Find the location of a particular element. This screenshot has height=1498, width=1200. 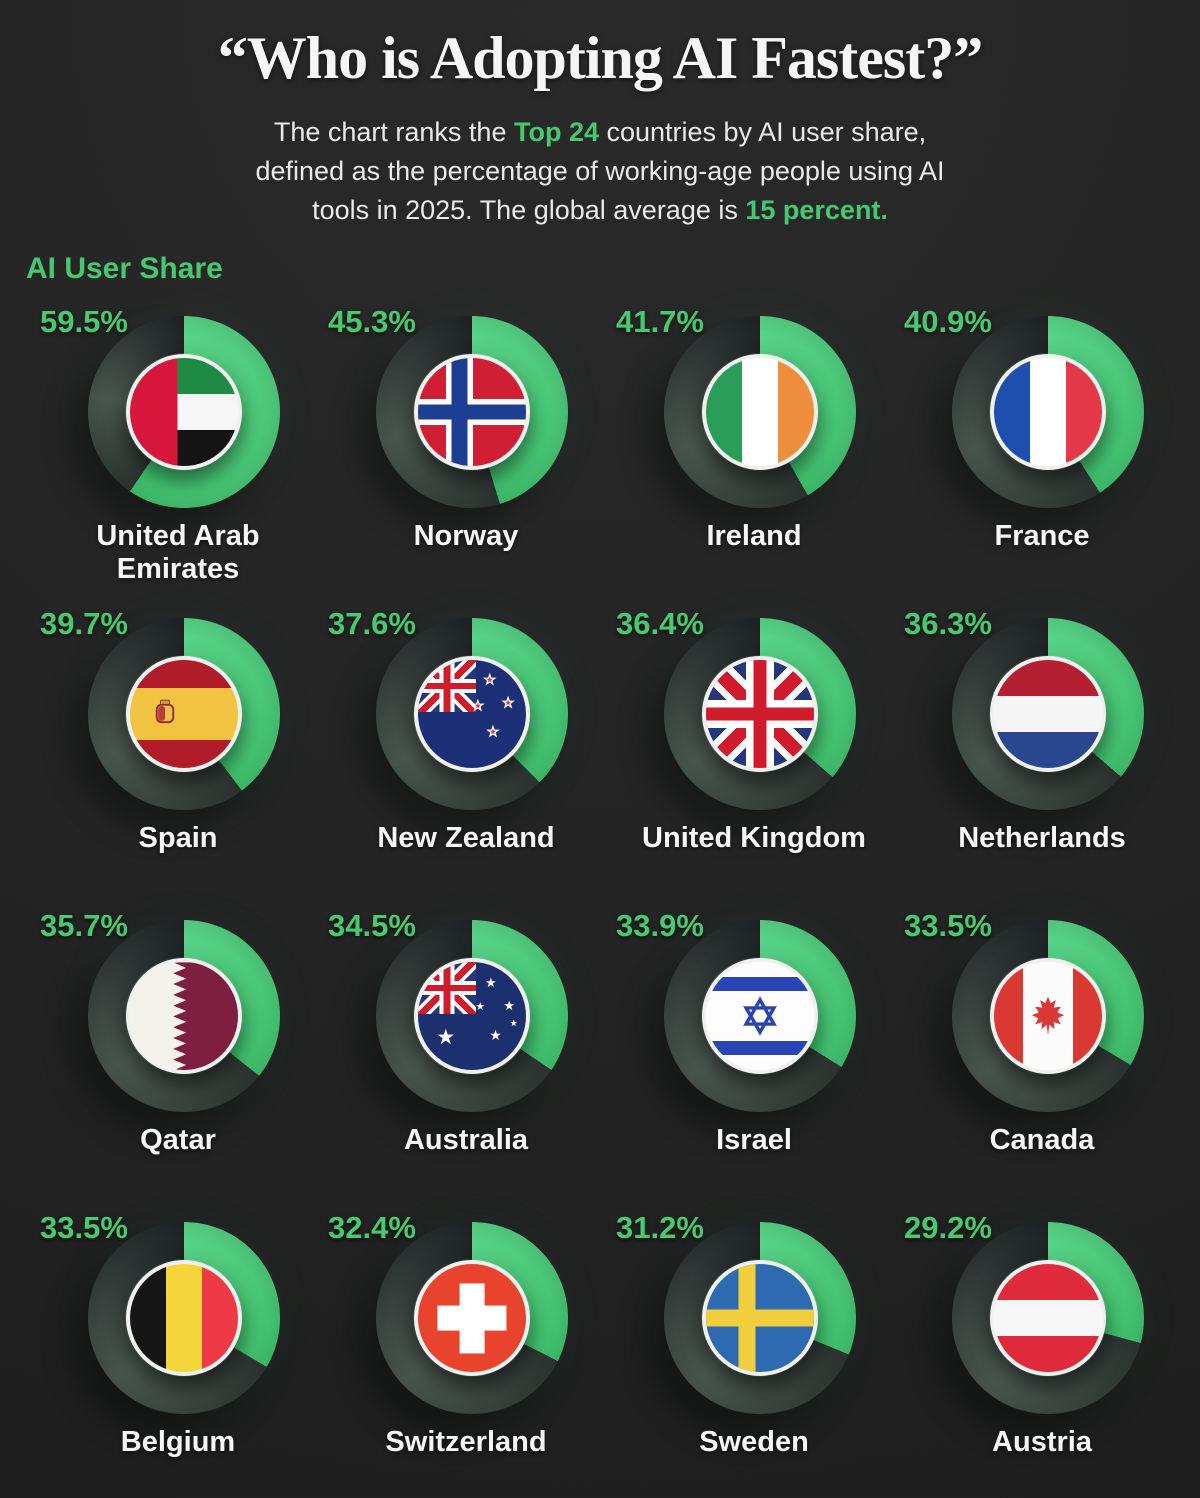

new-zealand-flag-icon is located at coordinates (472, 714).